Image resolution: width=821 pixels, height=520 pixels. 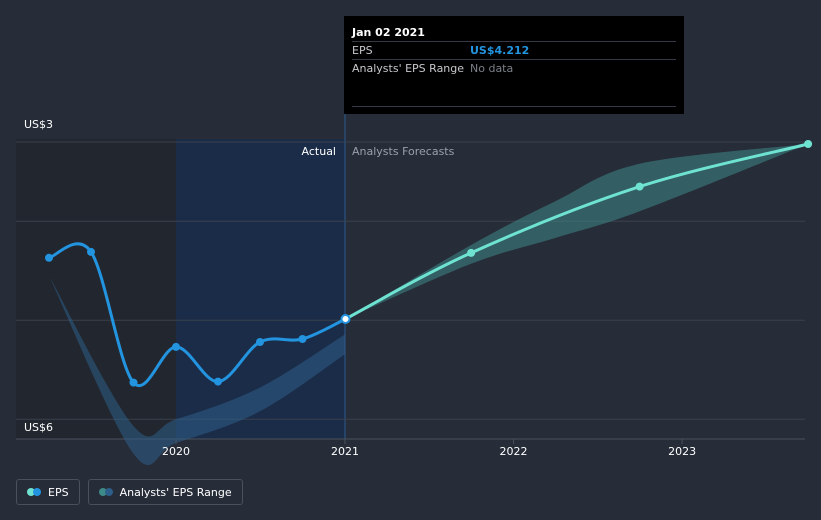 I want to click on tooltip-eps-value: US$4.212, so click(x=500, y=50).